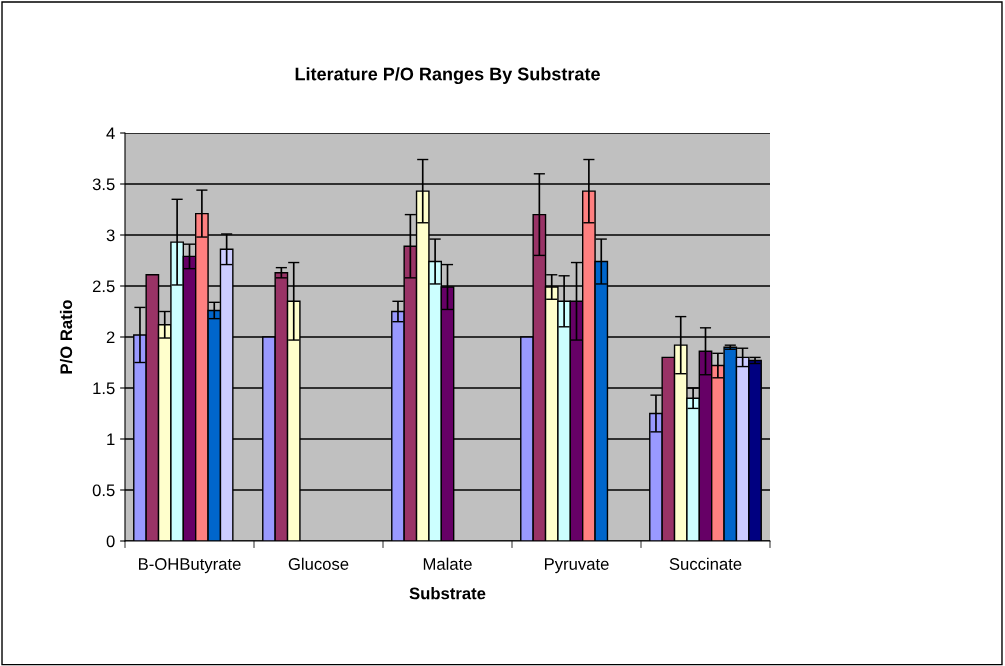 This screenshot has width=1005, height=666. Describe the element at coordinates (103, 184) in the screenshot. I see `y-tick-label: 3.5` at that location.